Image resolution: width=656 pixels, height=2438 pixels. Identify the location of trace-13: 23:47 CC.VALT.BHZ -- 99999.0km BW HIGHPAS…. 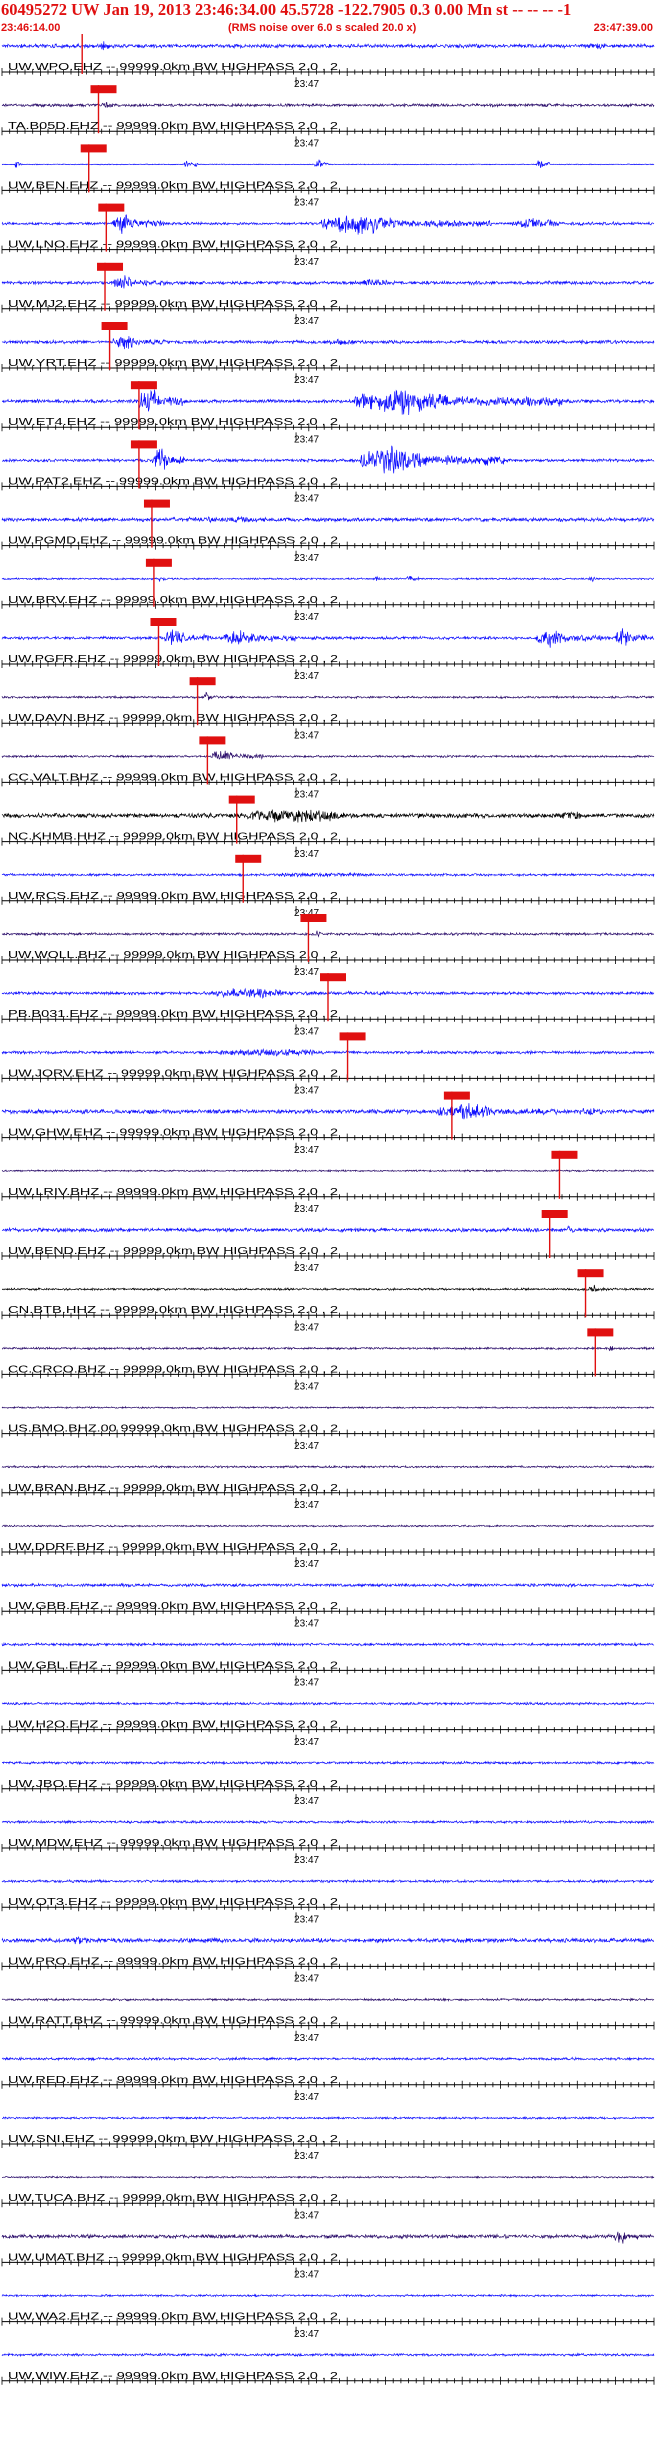
(328, 757).